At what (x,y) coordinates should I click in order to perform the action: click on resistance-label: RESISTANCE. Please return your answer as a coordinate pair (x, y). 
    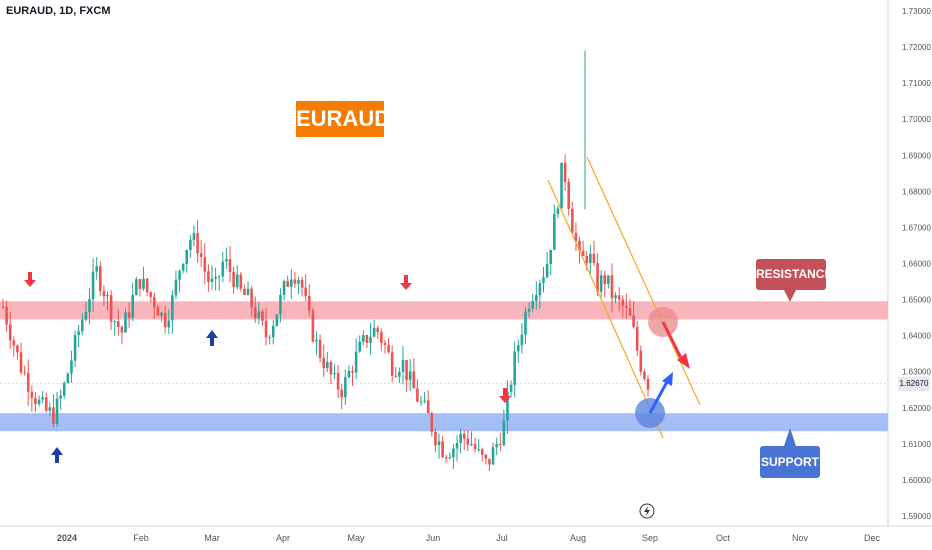
    Looking at the image, I should click on (794, 274).